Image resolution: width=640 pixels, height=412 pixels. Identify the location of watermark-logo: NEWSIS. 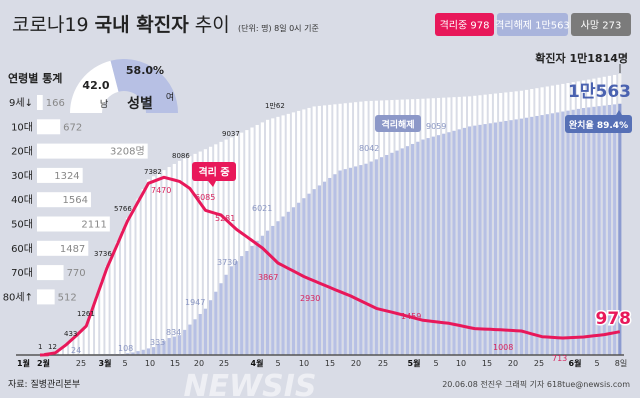
(249, 386).